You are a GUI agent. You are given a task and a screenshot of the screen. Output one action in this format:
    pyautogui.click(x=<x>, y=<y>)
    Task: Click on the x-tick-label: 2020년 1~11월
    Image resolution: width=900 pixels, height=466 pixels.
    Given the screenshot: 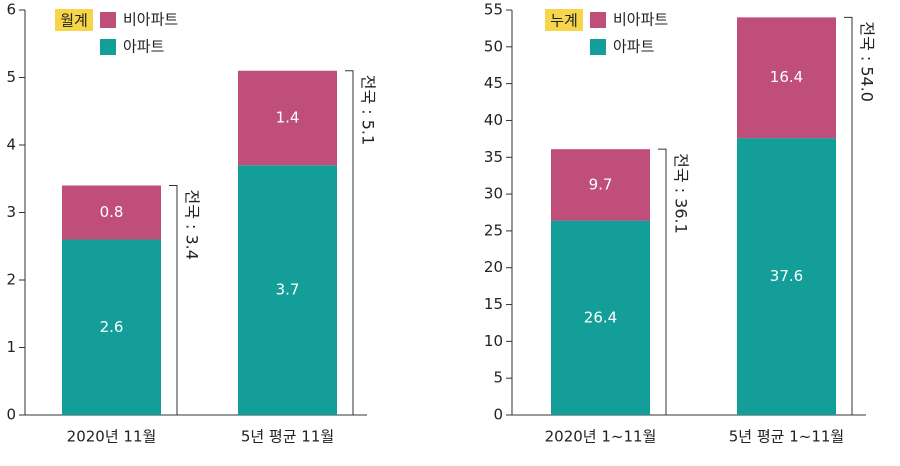 What is the action you would take?
    pyautogui.click(x=601, y=437)
    